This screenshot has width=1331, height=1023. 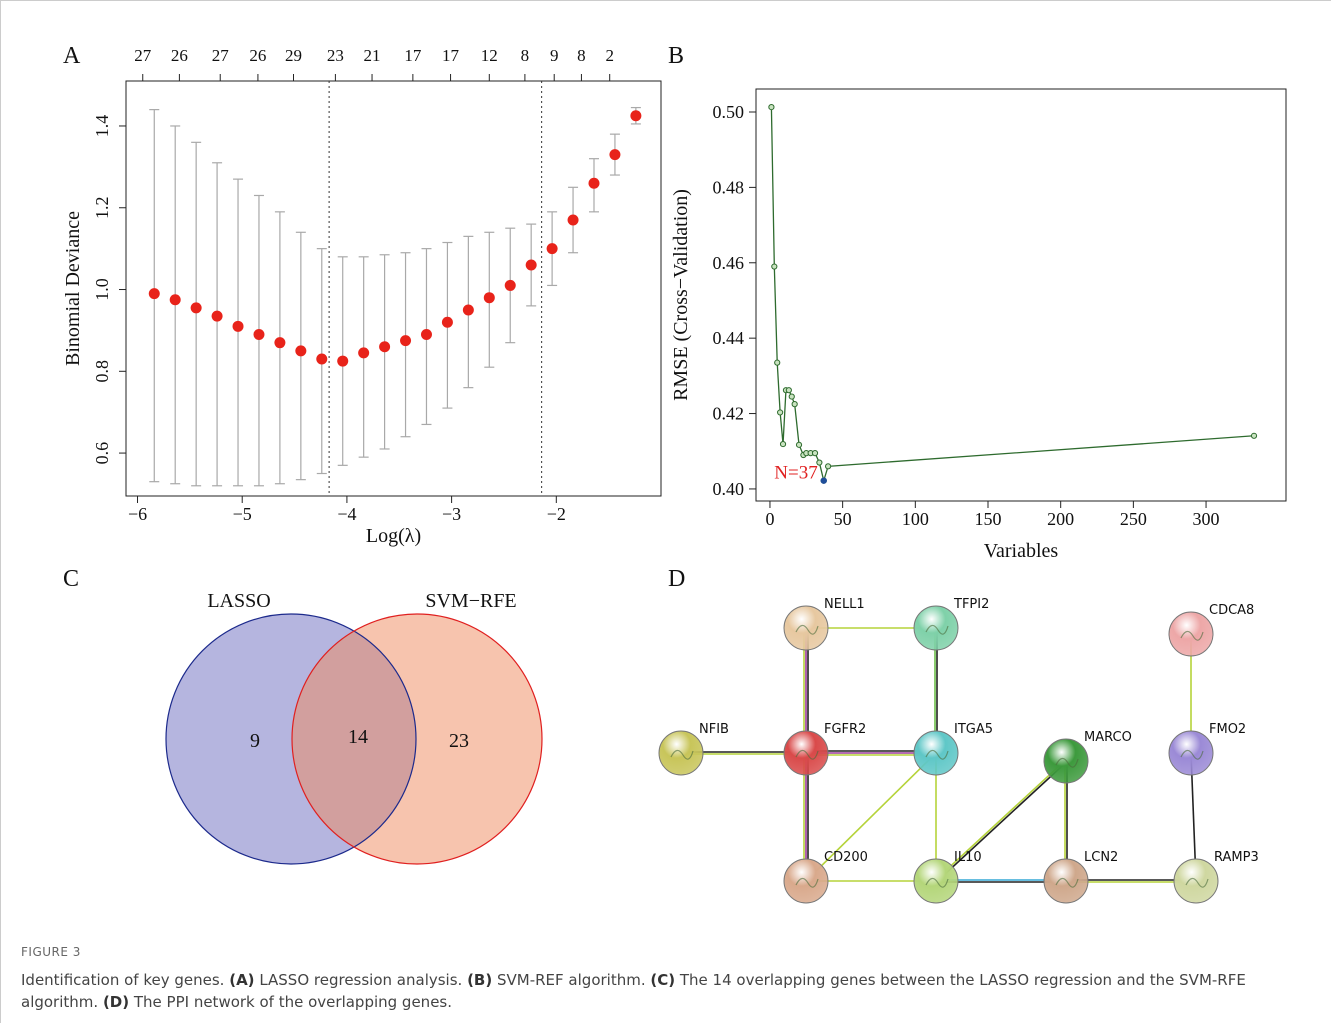 What do you see at coordinates (451, 55) in the screenshot?
I see `top-tick-label: 17` at bounding box center [451, 55].